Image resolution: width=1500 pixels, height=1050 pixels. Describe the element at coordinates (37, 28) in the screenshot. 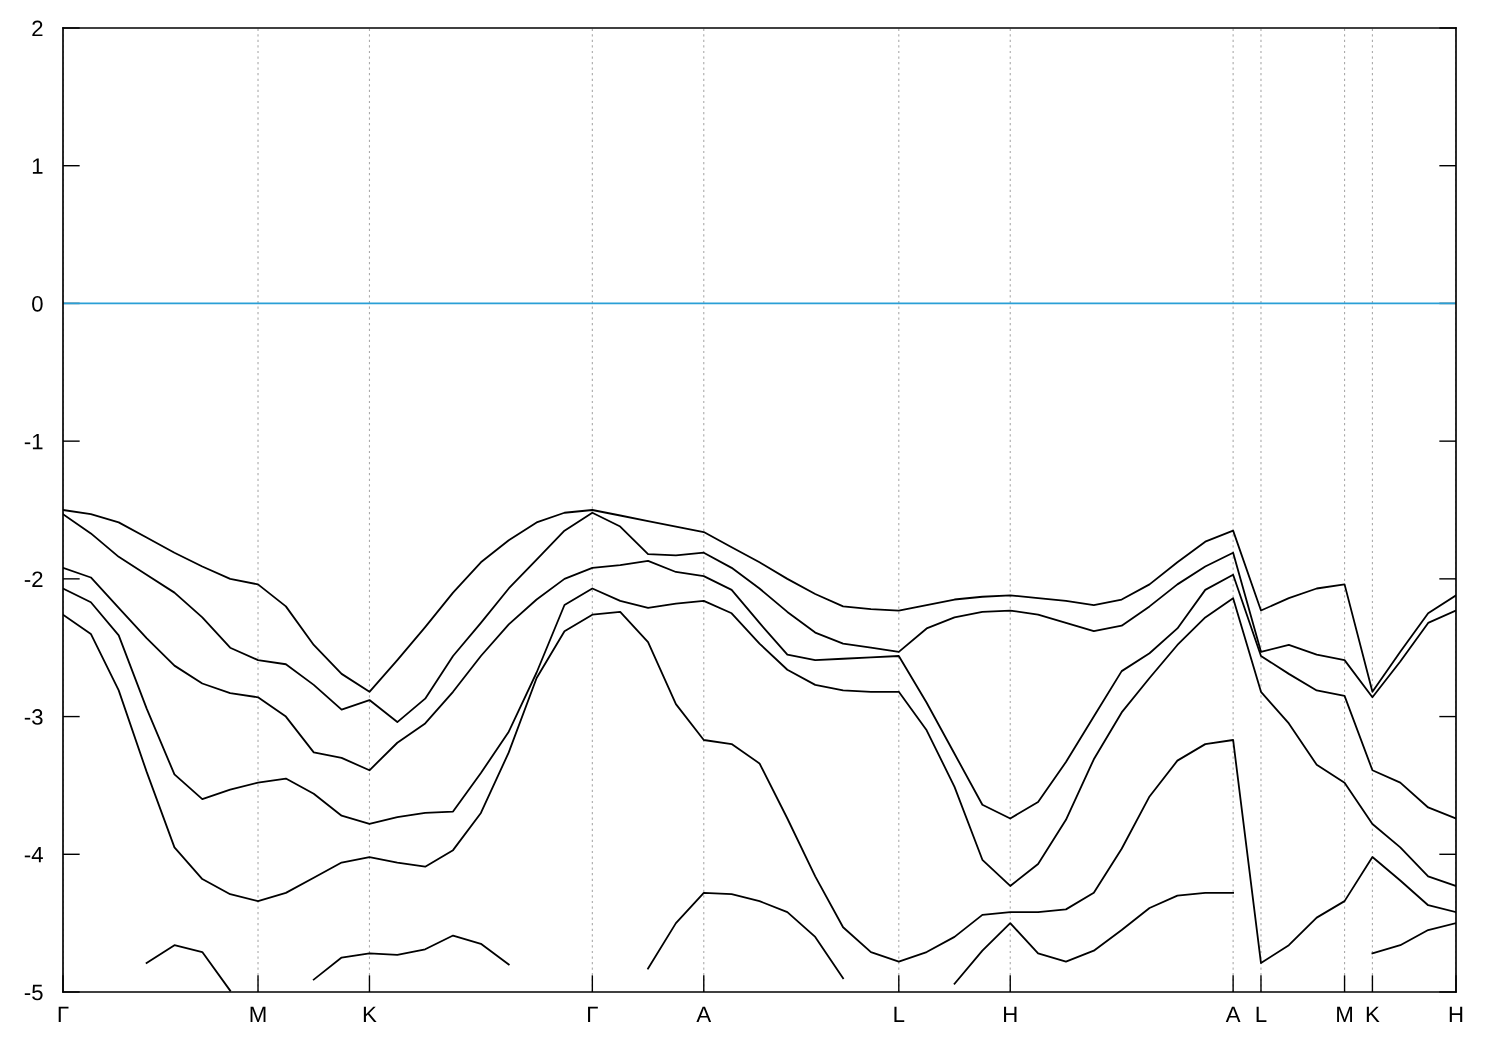

I see `y-tick-label: 2` at that location.